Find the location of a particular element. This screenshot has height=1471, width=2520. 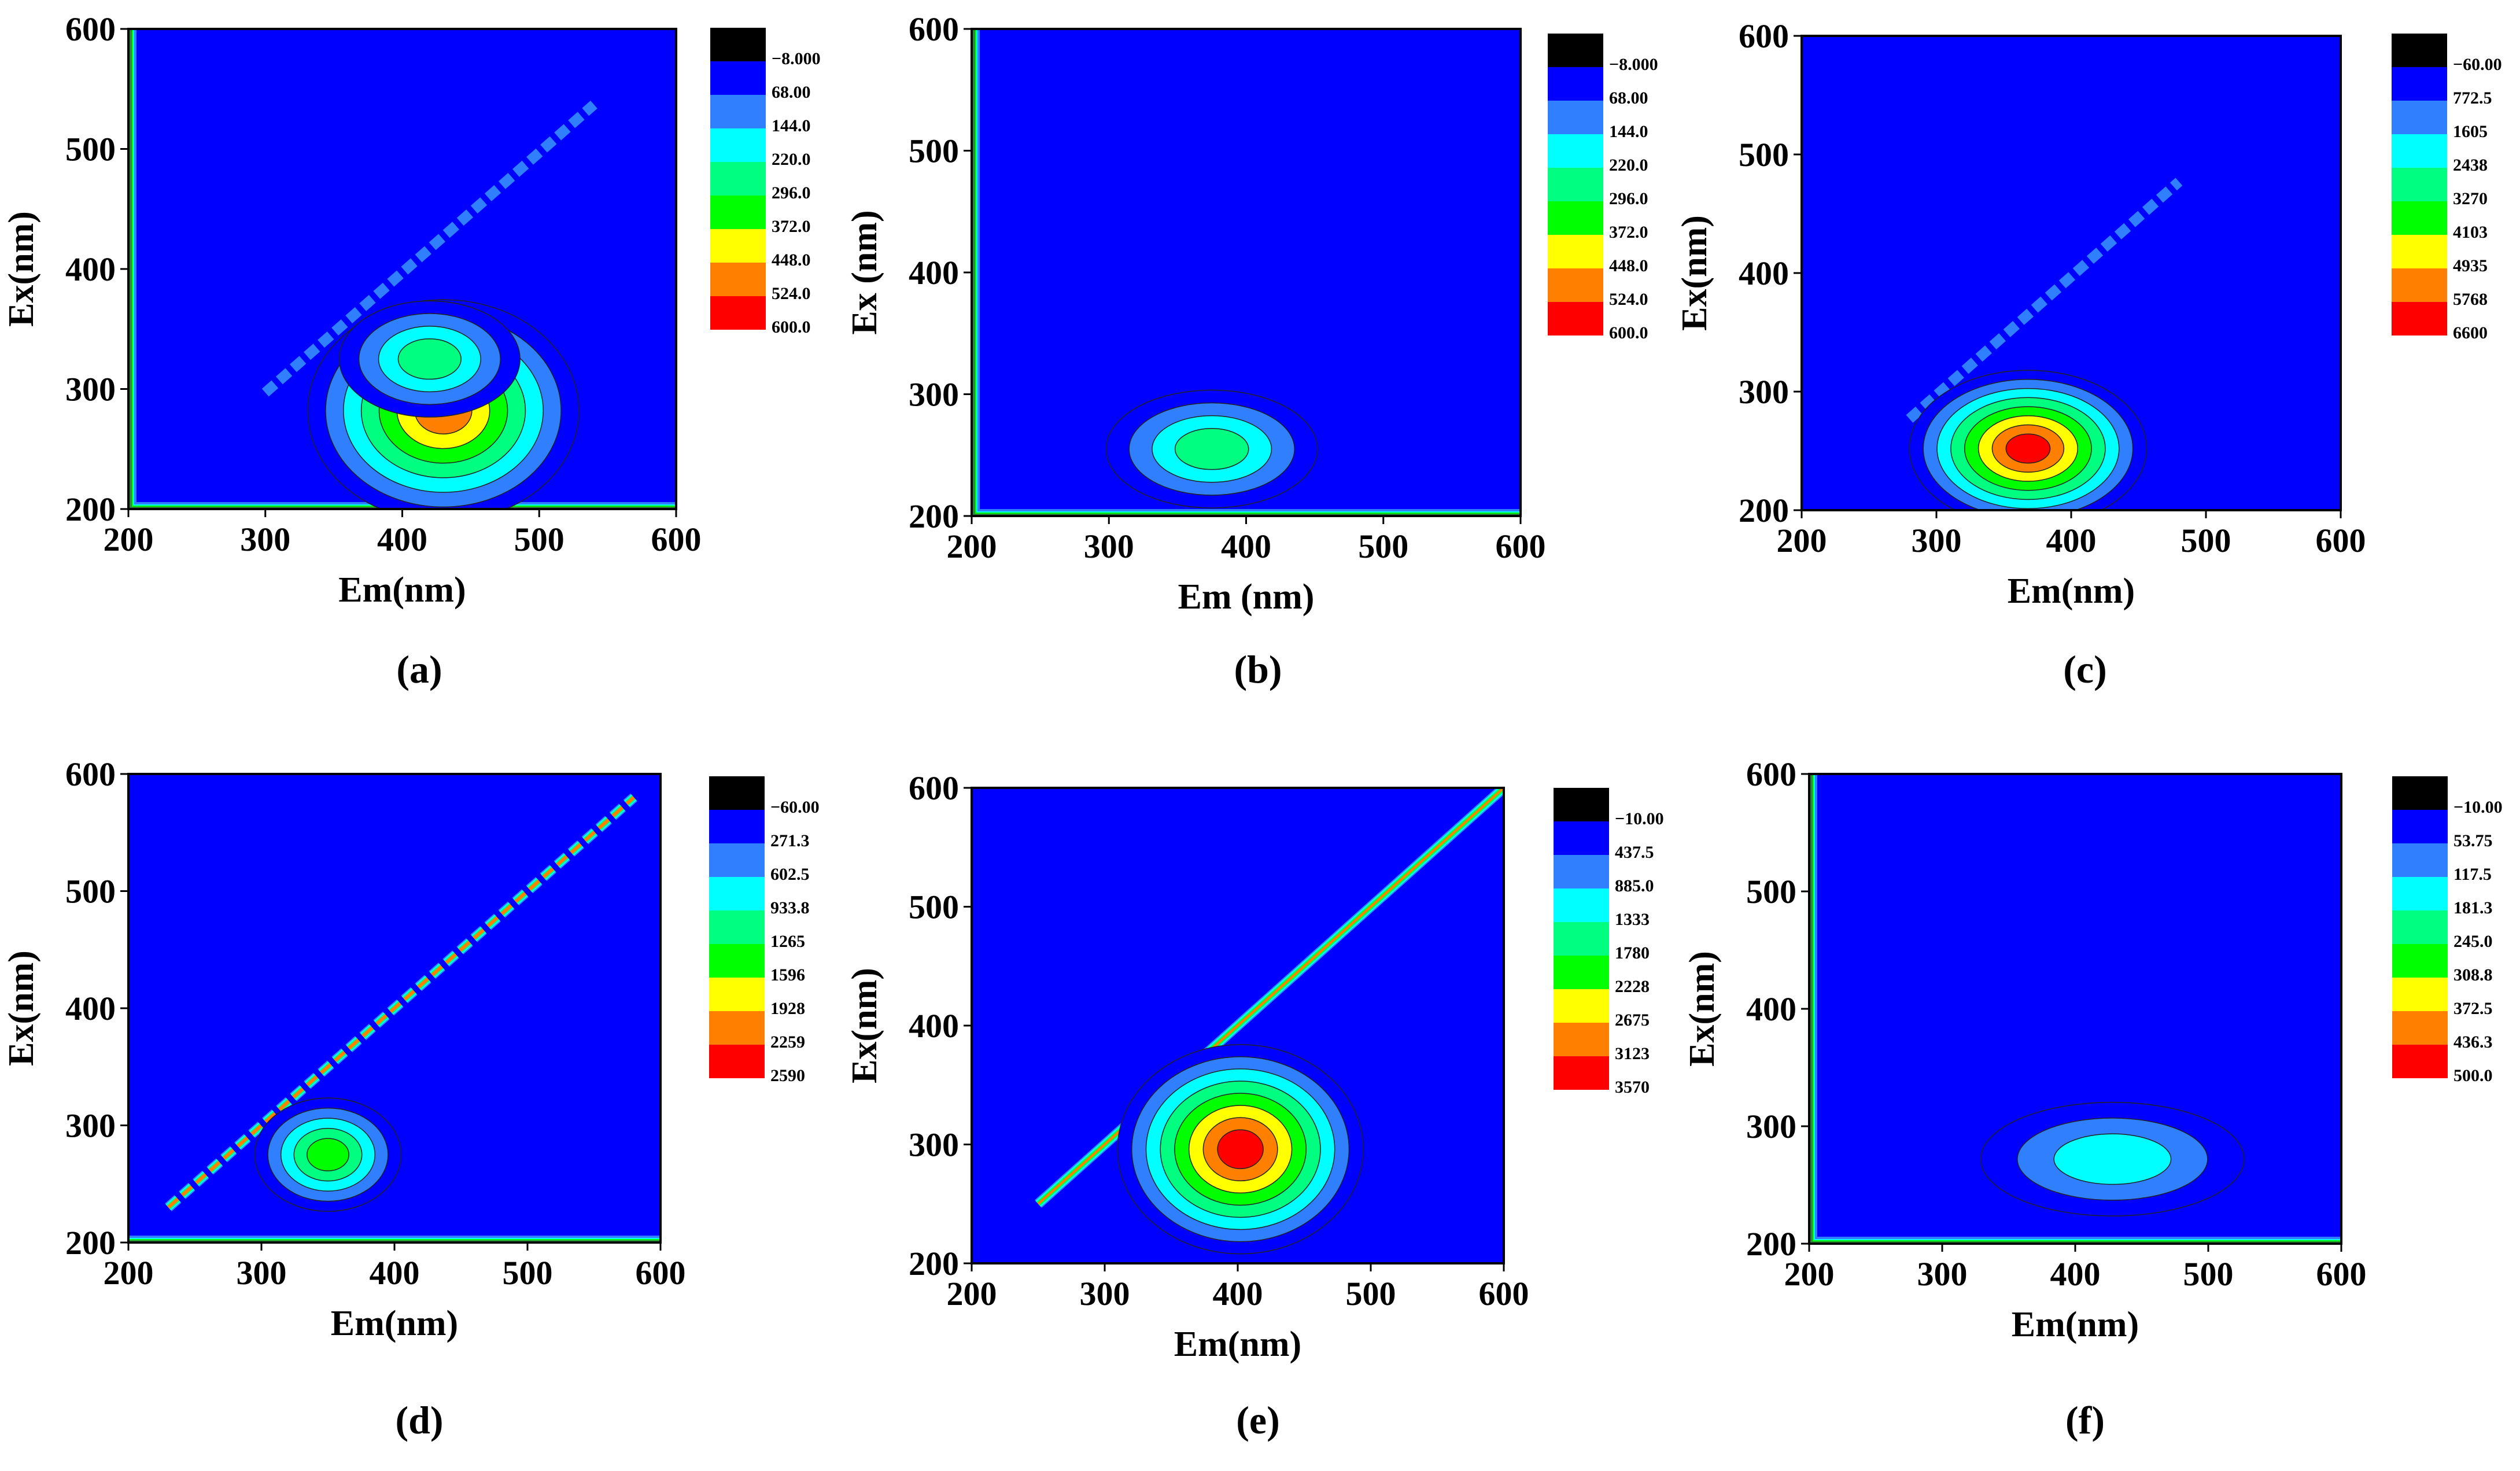

legend-label: 144.0 is located at coordinates (1628, 131).